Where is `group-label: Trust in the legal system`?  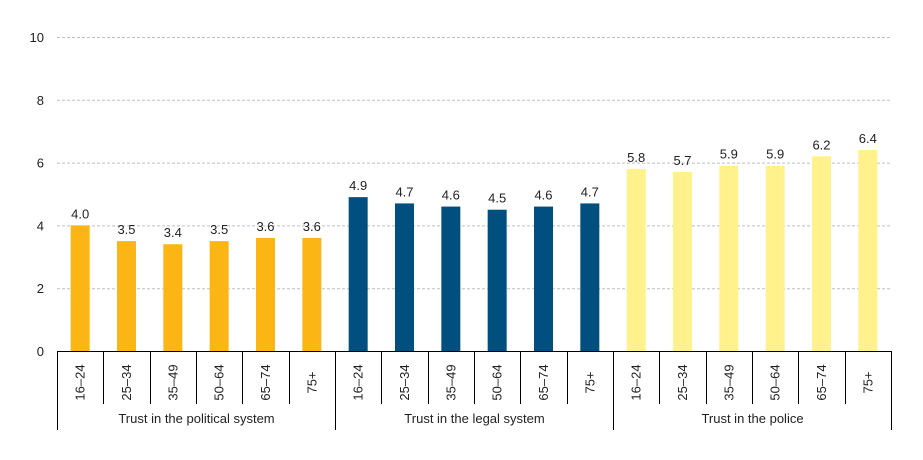 group-label: Trust in the legal system is located at coordinates (474, 418).